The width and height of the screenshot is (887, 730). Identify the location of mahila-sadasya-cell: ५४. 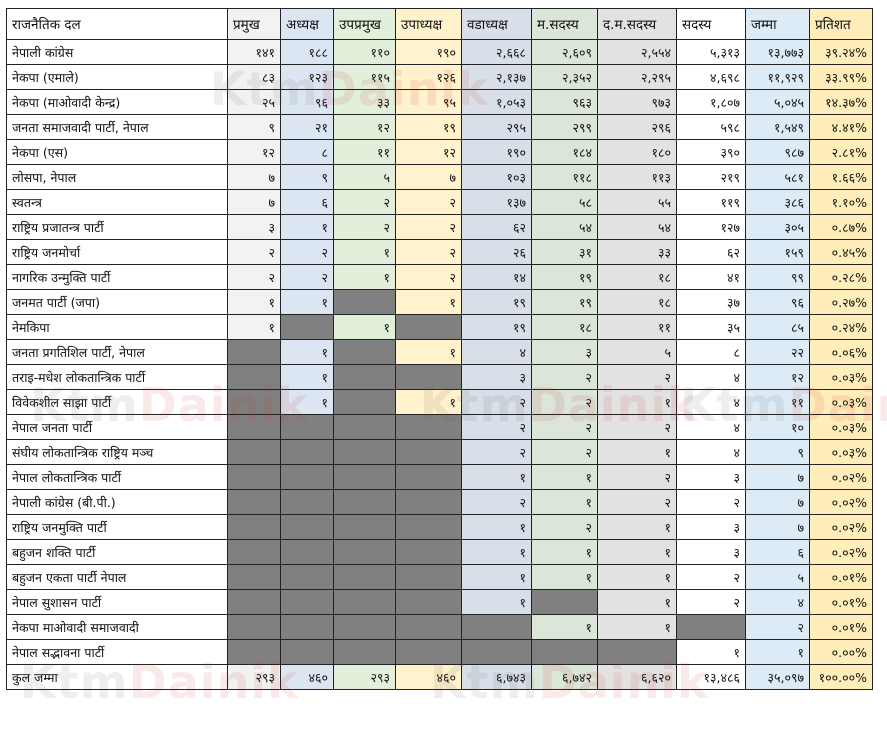
(564, 227).